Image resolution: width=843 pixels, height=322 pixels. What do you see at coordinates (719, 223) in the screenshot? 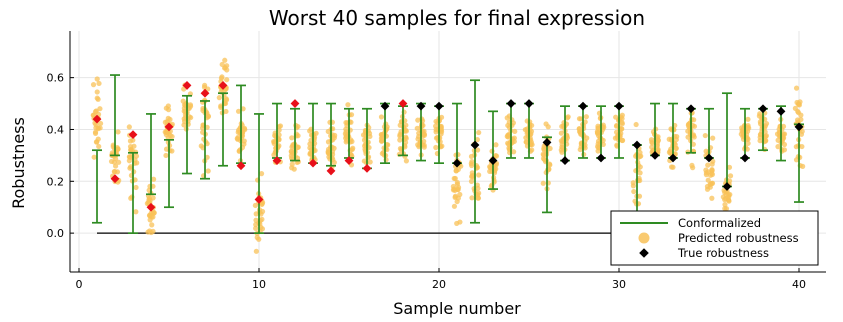
I see `legend-label: Conformalized` at bounding box center [719, 223].